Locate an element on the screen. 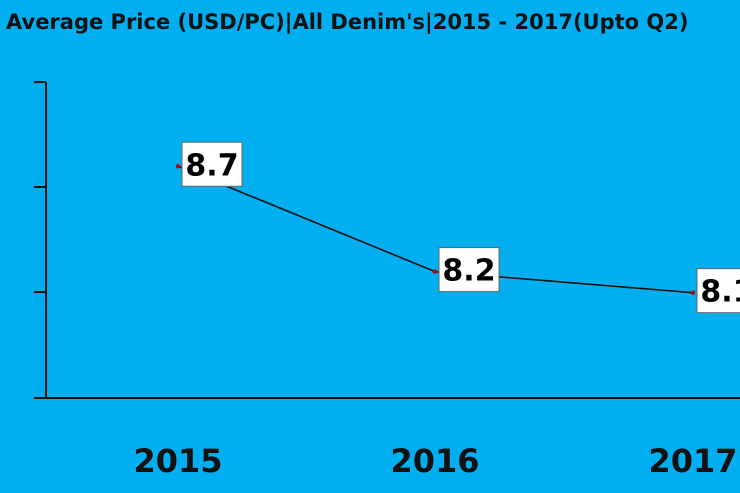 This screenshot has width=740, height=493. data-label: 8.7 is located at coordinates (211, 165).